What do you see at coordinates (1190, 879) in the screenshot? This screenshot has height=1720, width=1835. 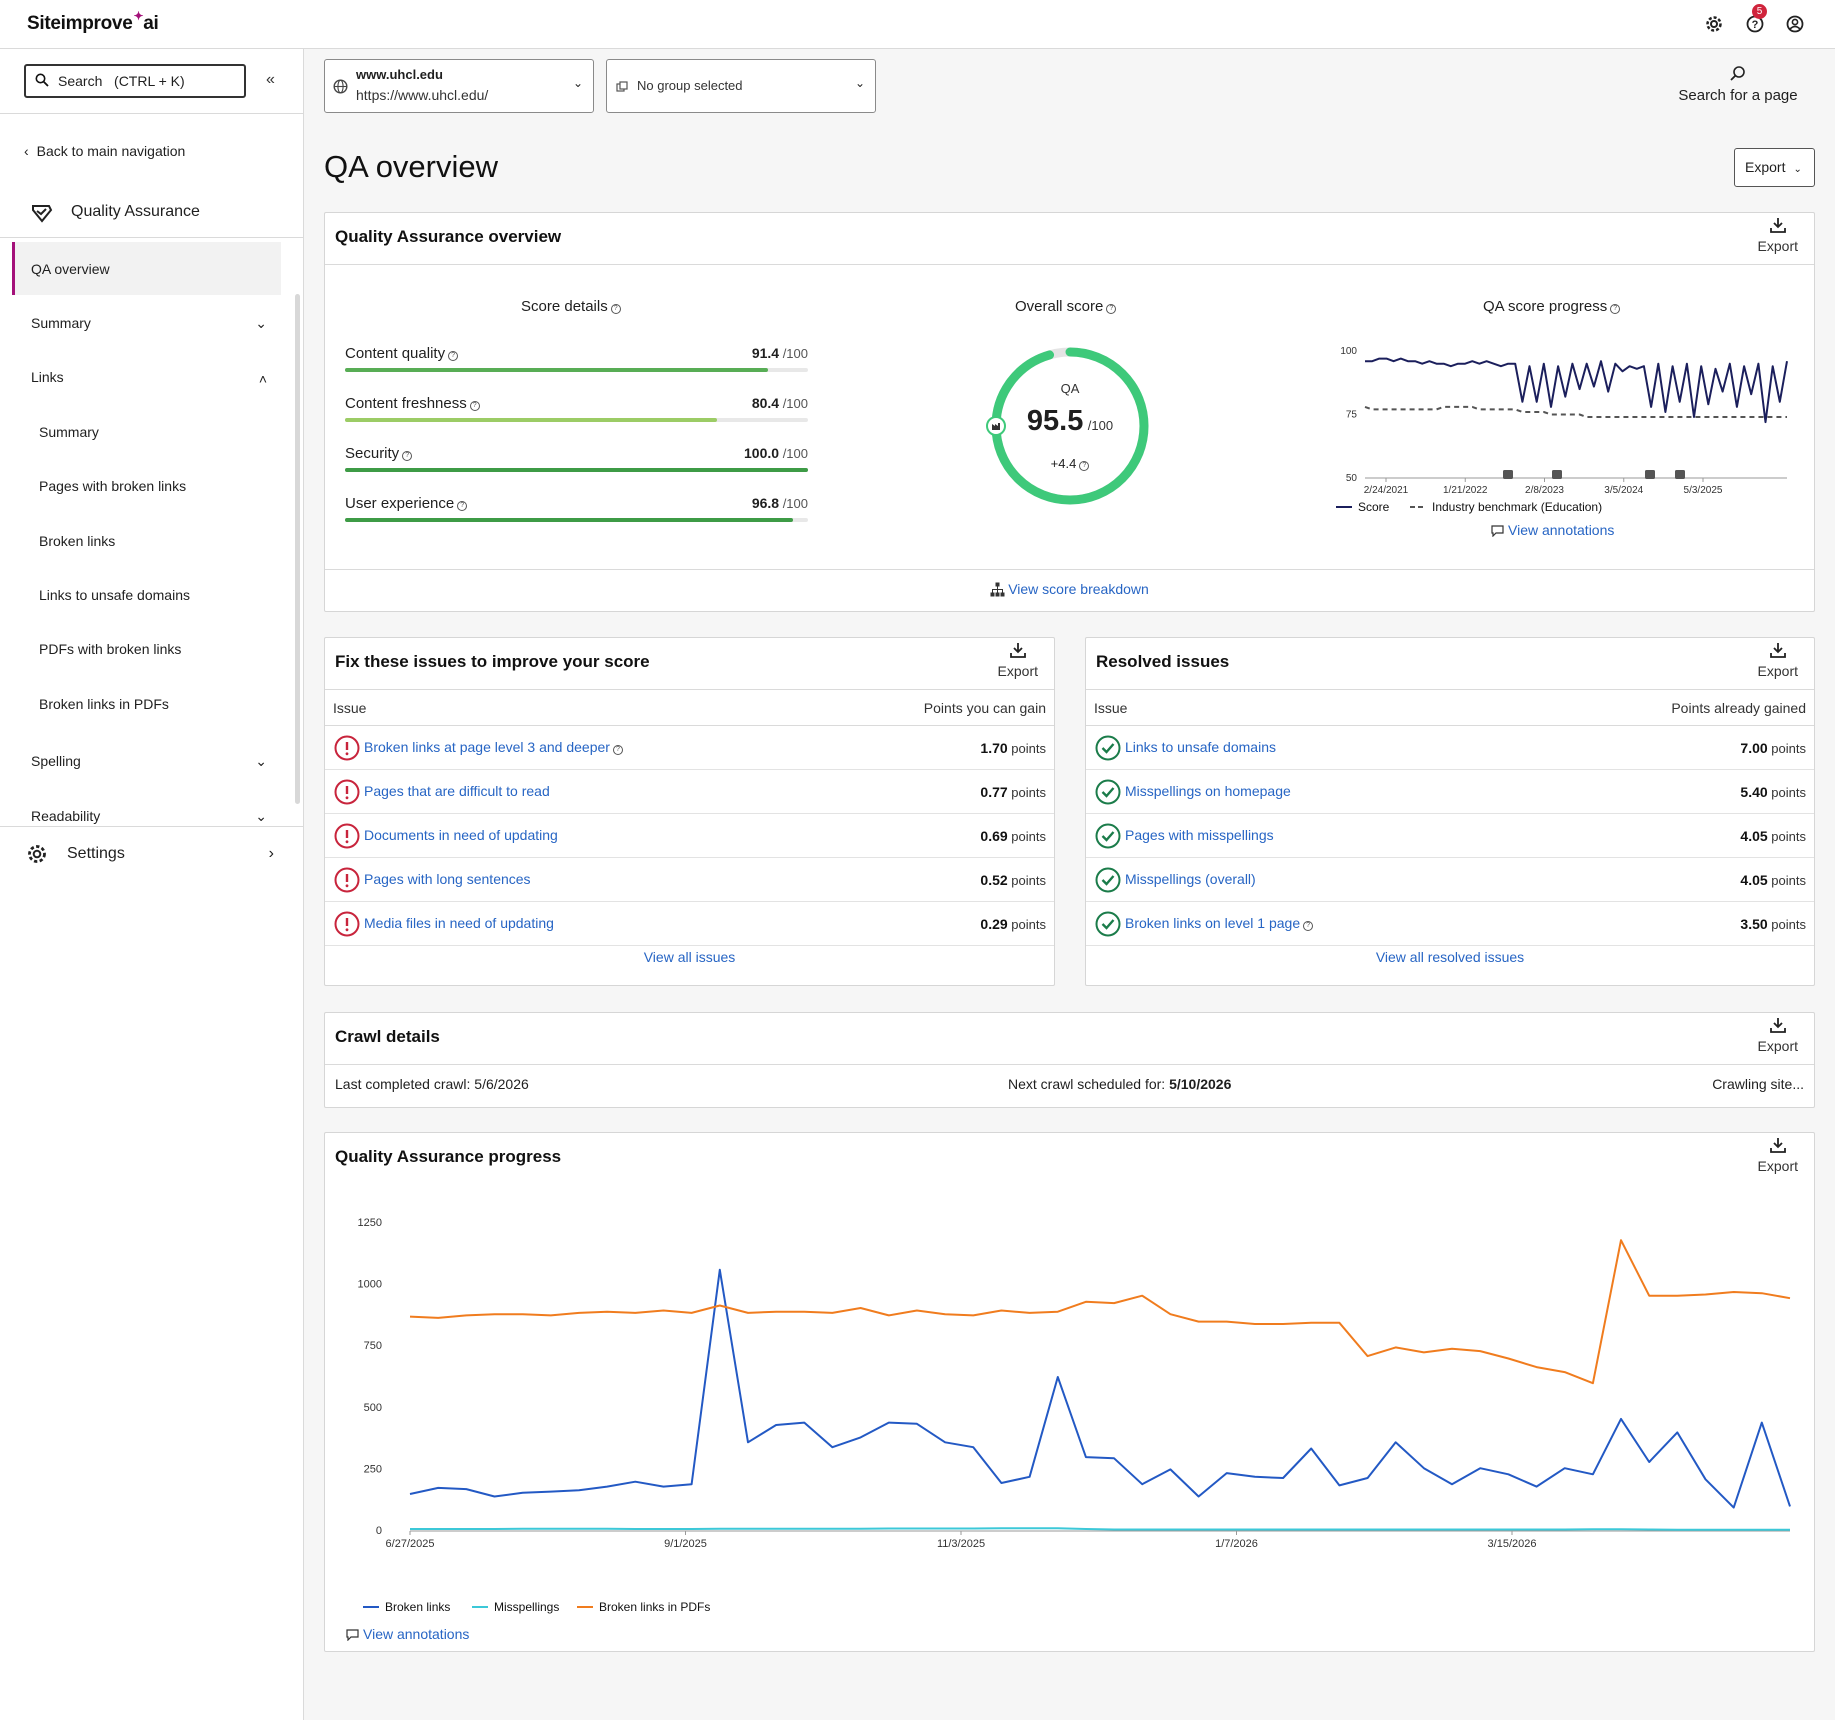 I see `issue-link: Misspellings (overall)` at bounding box center [1190, 879].